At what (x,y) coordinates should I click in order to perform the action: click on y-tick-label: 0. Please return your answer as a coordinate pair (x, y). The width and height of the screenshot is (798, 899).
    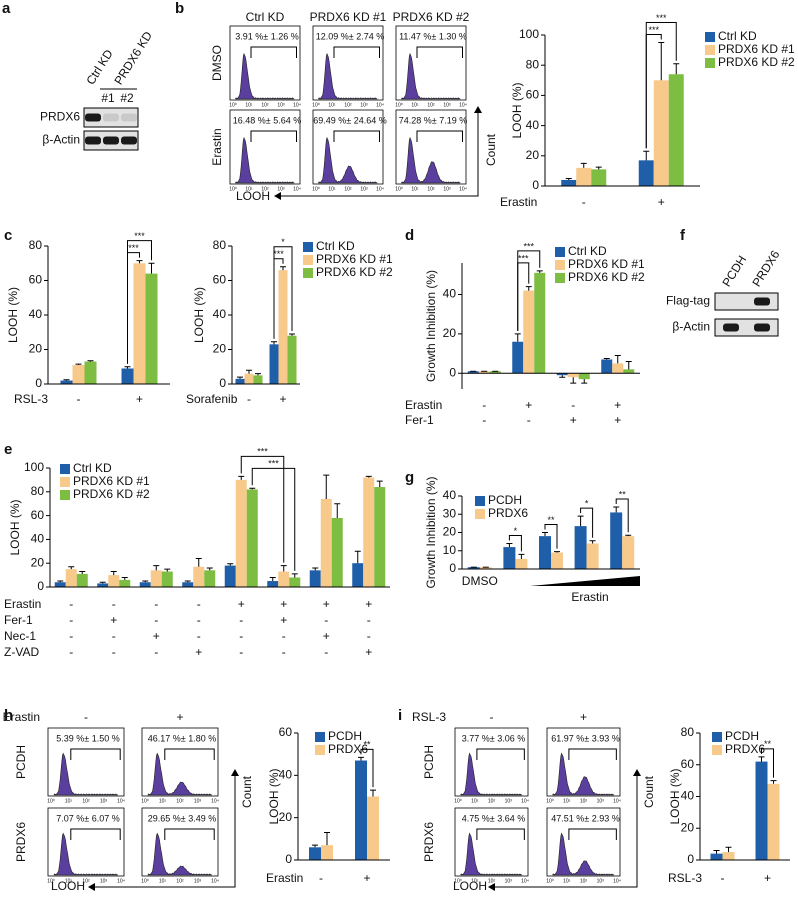
    Looking at the image, I should click on (38, 383).